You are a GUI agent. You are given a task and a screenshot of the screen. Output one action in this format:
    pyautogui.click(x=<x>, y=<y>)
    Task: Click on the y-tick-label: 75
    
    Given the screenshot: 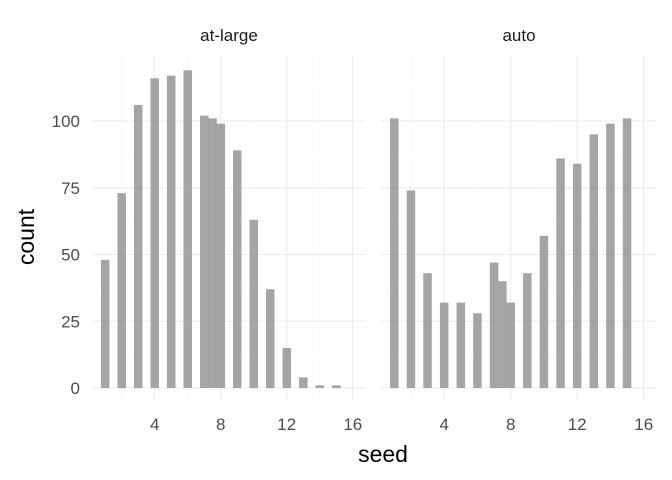 What is the action you would take?
    pyautogui.click(x=70, y=188)
    